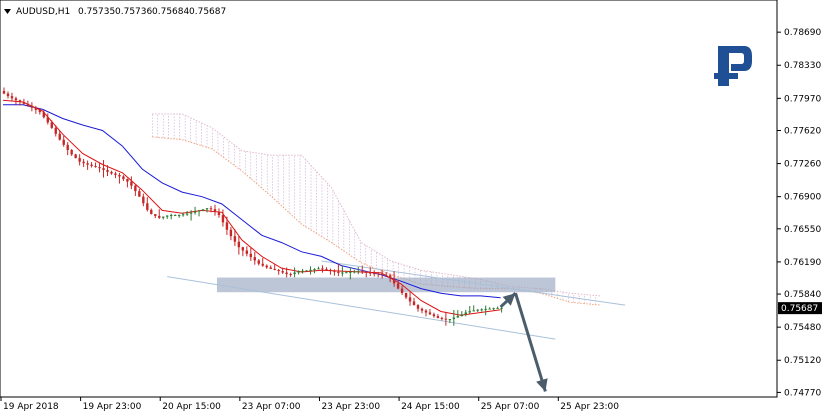  I want to click on y-tick-label: 0.77620, so click(802, 131).